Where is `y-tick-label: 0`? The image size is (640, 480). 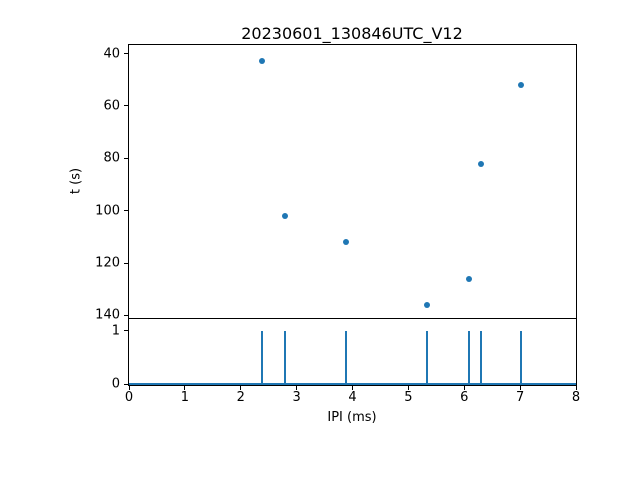
y-tick-label: 0 is located at coordinates (115, 384).